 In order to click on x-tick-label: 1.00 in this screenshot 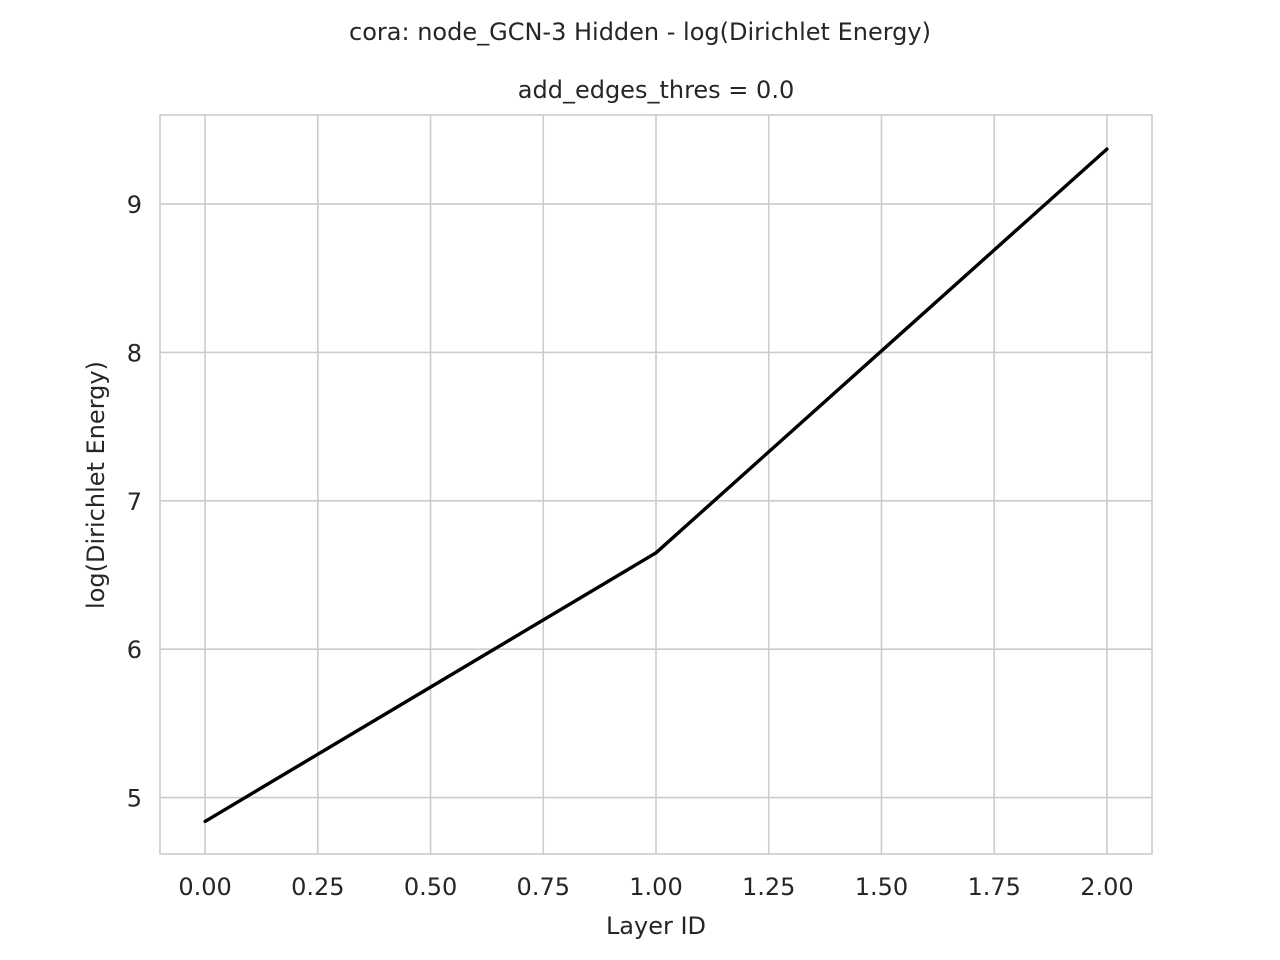, I will do `click(655, 887)`.